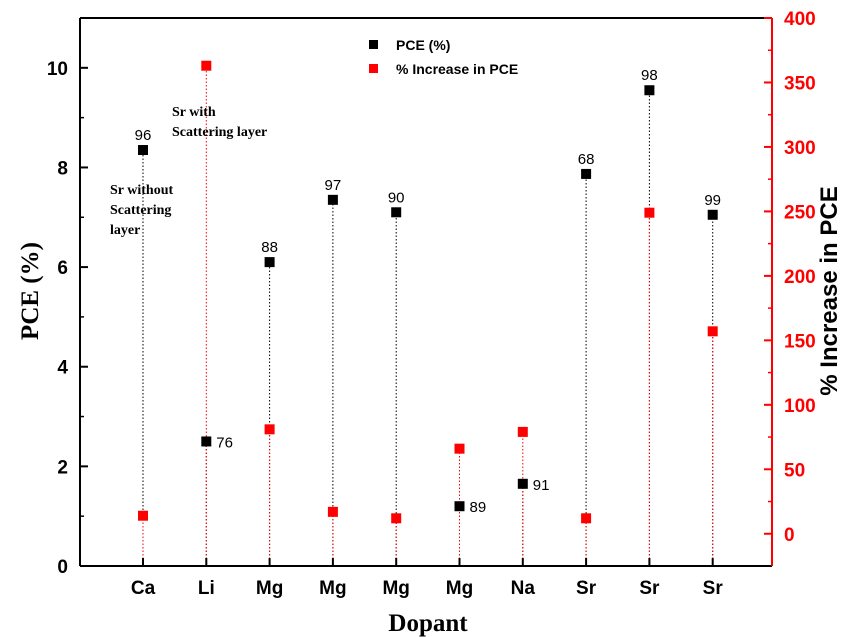 The width and height of the screenshot is (846, 637). What do you see at coordinates (712, 200) in the screenshot?
I see `pce-point-label: 99` at bounding box center [712, 200].